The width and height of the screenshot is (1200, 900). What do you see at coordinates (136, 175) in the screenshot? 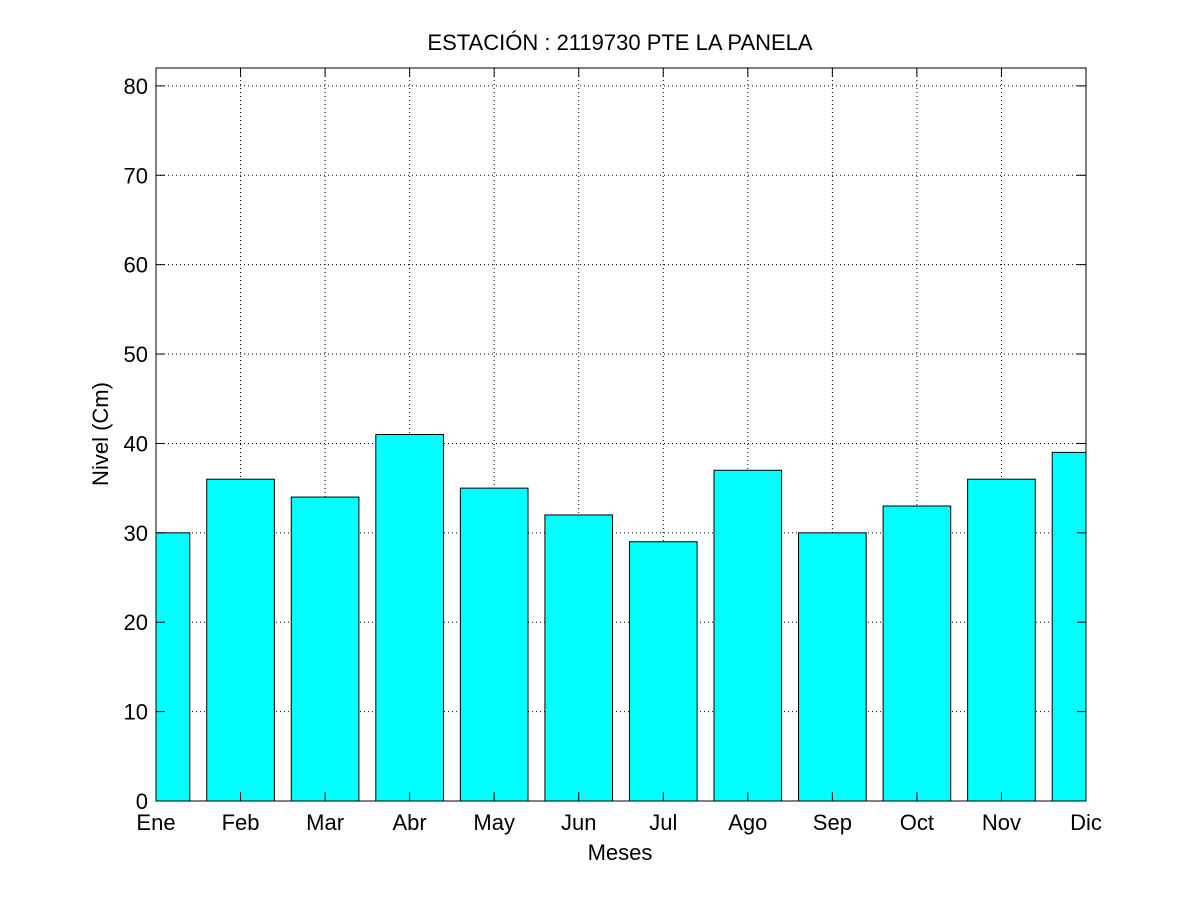
I see `y-tick-label: 70` at bounding box center [136, 175].